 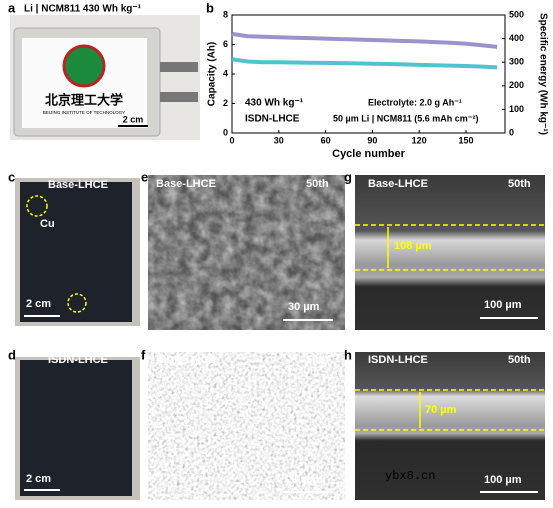 I want to click on thickness-label: 108 µm, so click(x=413, y=246).